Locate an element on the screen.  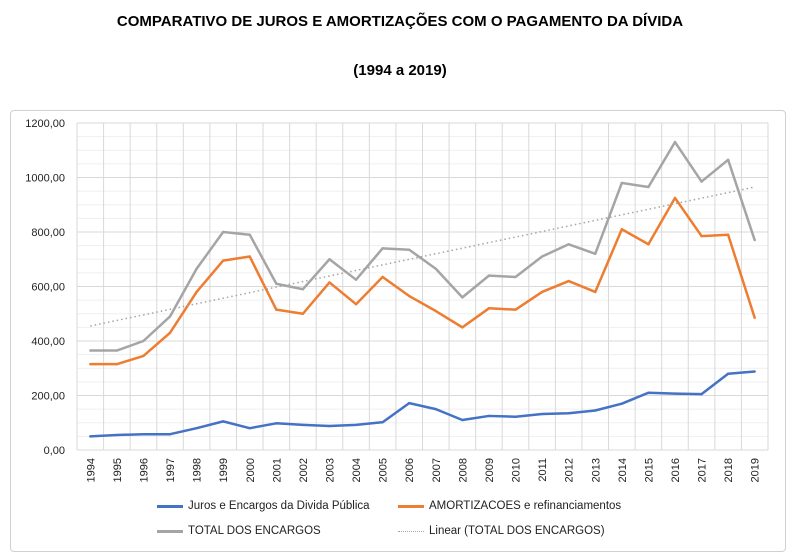
x-tick-label: 1994 is located at coordinates (91, 470).